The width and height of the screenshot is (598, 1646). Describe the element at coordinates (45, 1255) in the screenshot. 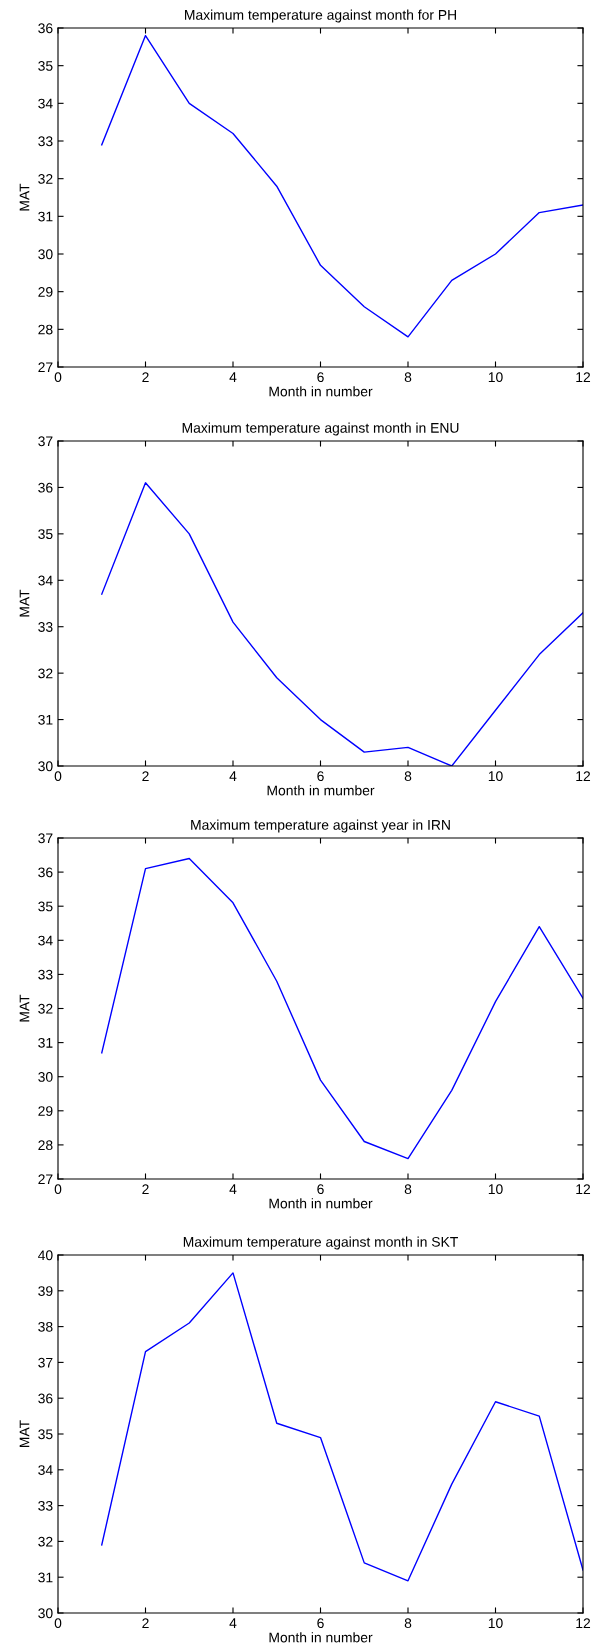

I see `y-tick-label: 40` at that location.